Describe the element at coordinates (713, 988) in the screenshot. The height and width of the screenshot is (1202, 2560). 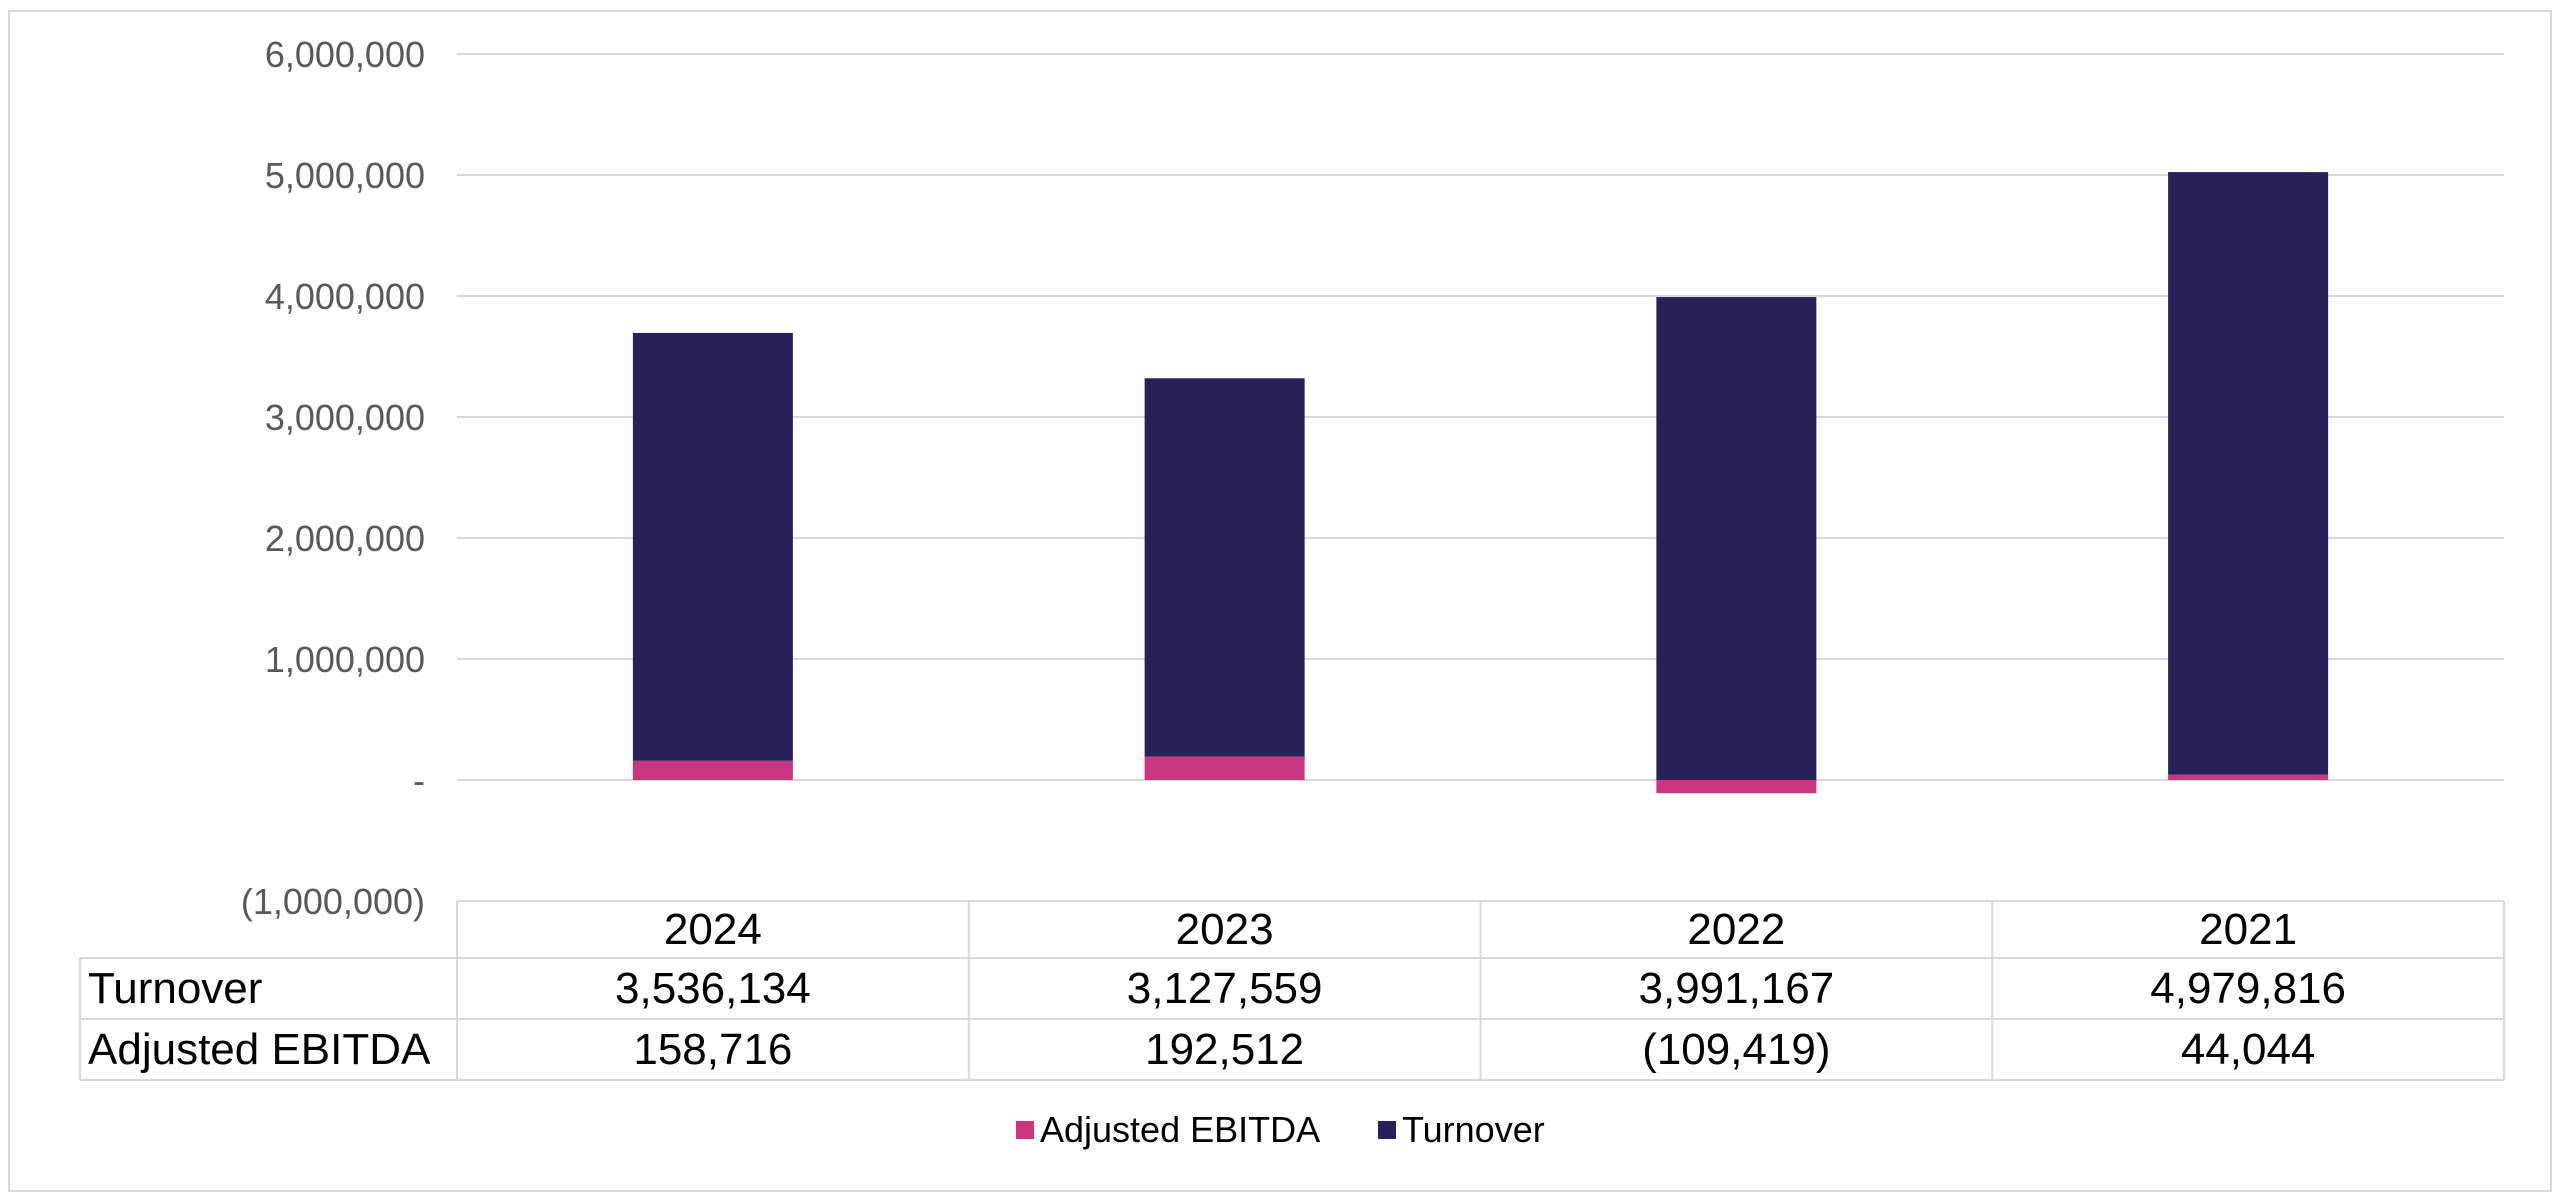
I see `table-cell-turnover-2024: 3,536,134` at that location.